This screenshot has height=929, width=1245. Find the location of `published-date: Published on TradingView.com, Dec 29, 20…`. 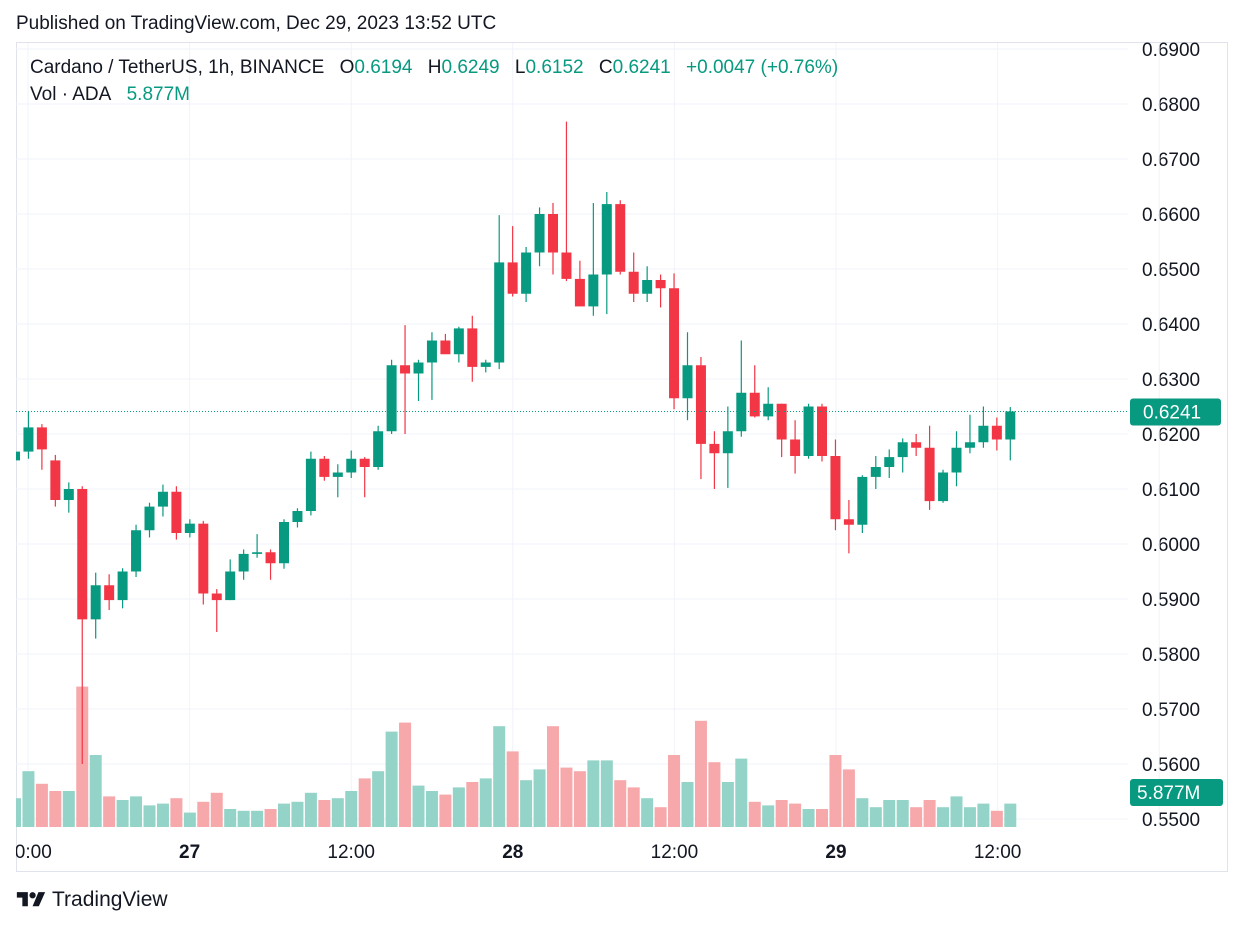

published-date: Published on TradingView.com, Dec 29, 20… is located at coordinates (256, 23).